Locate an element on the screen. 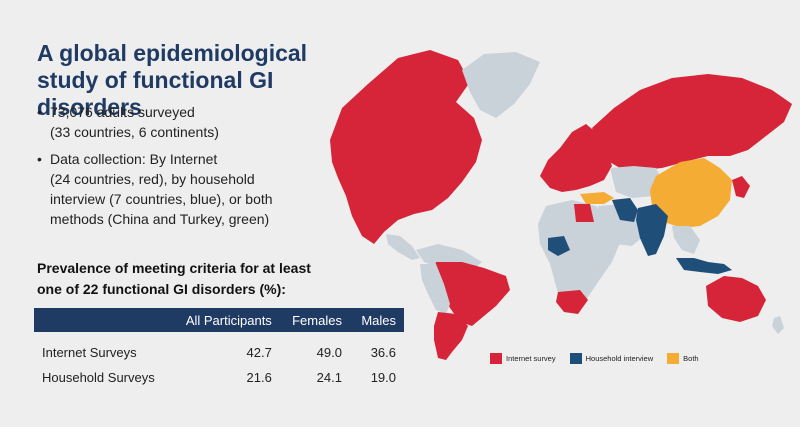 This screenshot has width=800, height=427. map-legend: Internet survey Household interview Both is located at coordinates (601, 358).